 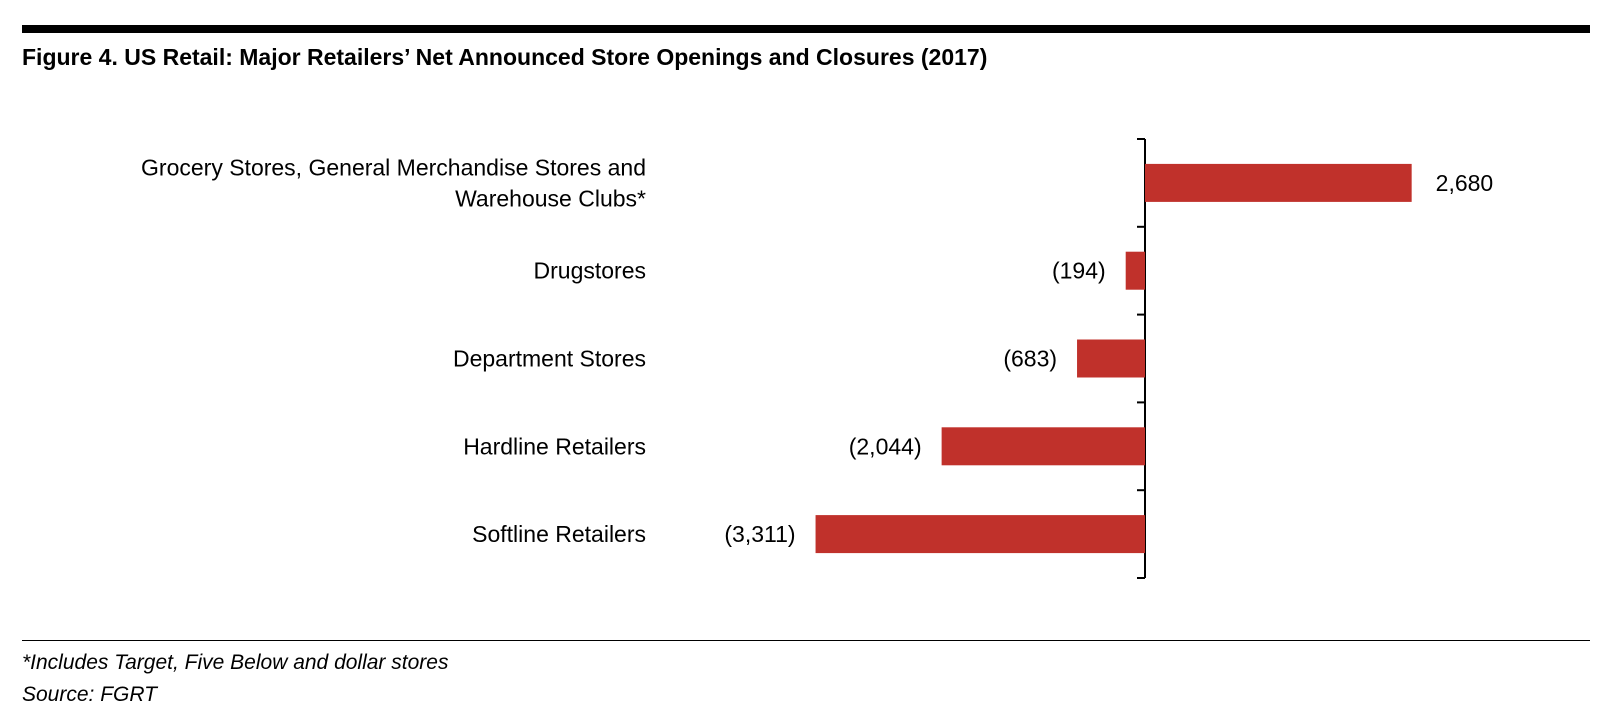 I want to click on bottom-rule, so click(x=806, y=640).